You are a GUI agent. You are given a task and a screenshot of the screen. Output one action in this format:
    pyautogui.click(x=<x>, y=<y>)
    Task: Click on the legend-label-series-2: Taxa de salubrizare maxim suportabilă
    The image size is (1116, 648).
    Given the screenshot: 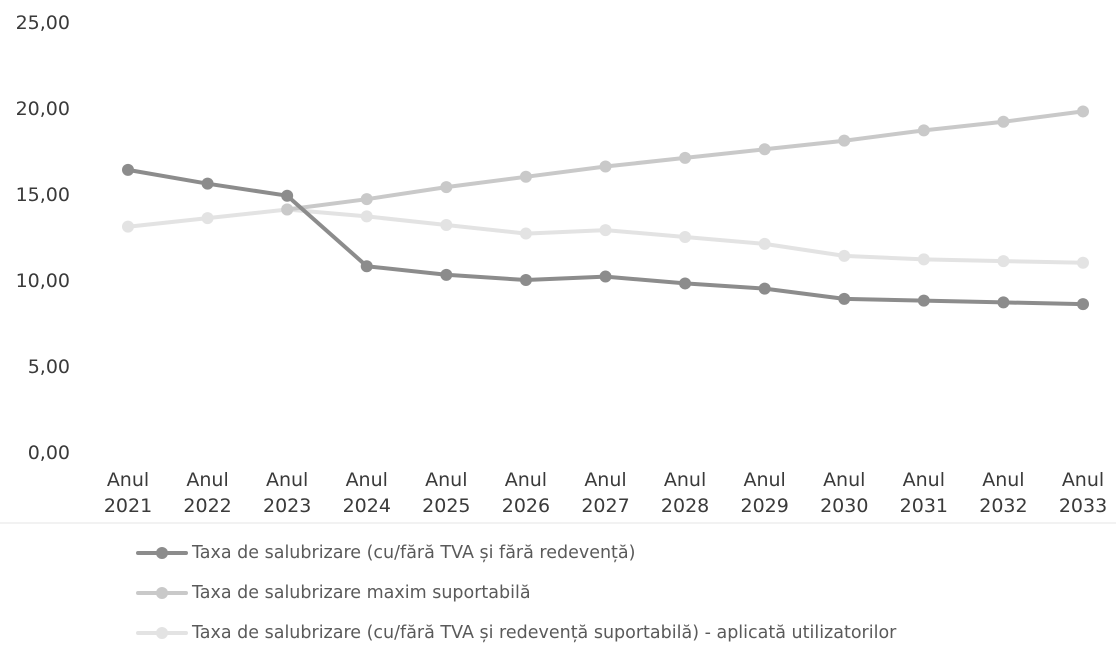 What is the action you would take?
    pyautogui.click(x=361, y=593)
    